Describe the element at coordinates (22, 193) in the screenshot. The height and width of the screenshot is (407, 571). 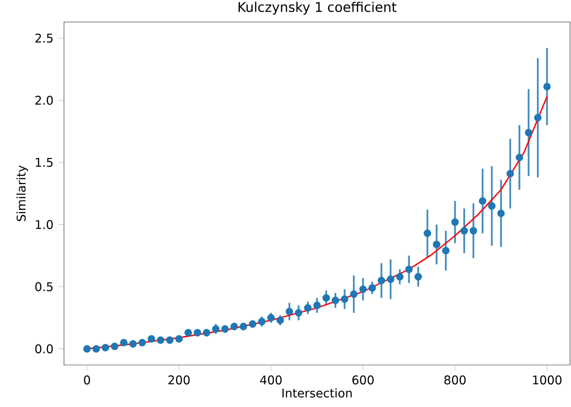
I see `y-axis-title: Similarity` at that location.